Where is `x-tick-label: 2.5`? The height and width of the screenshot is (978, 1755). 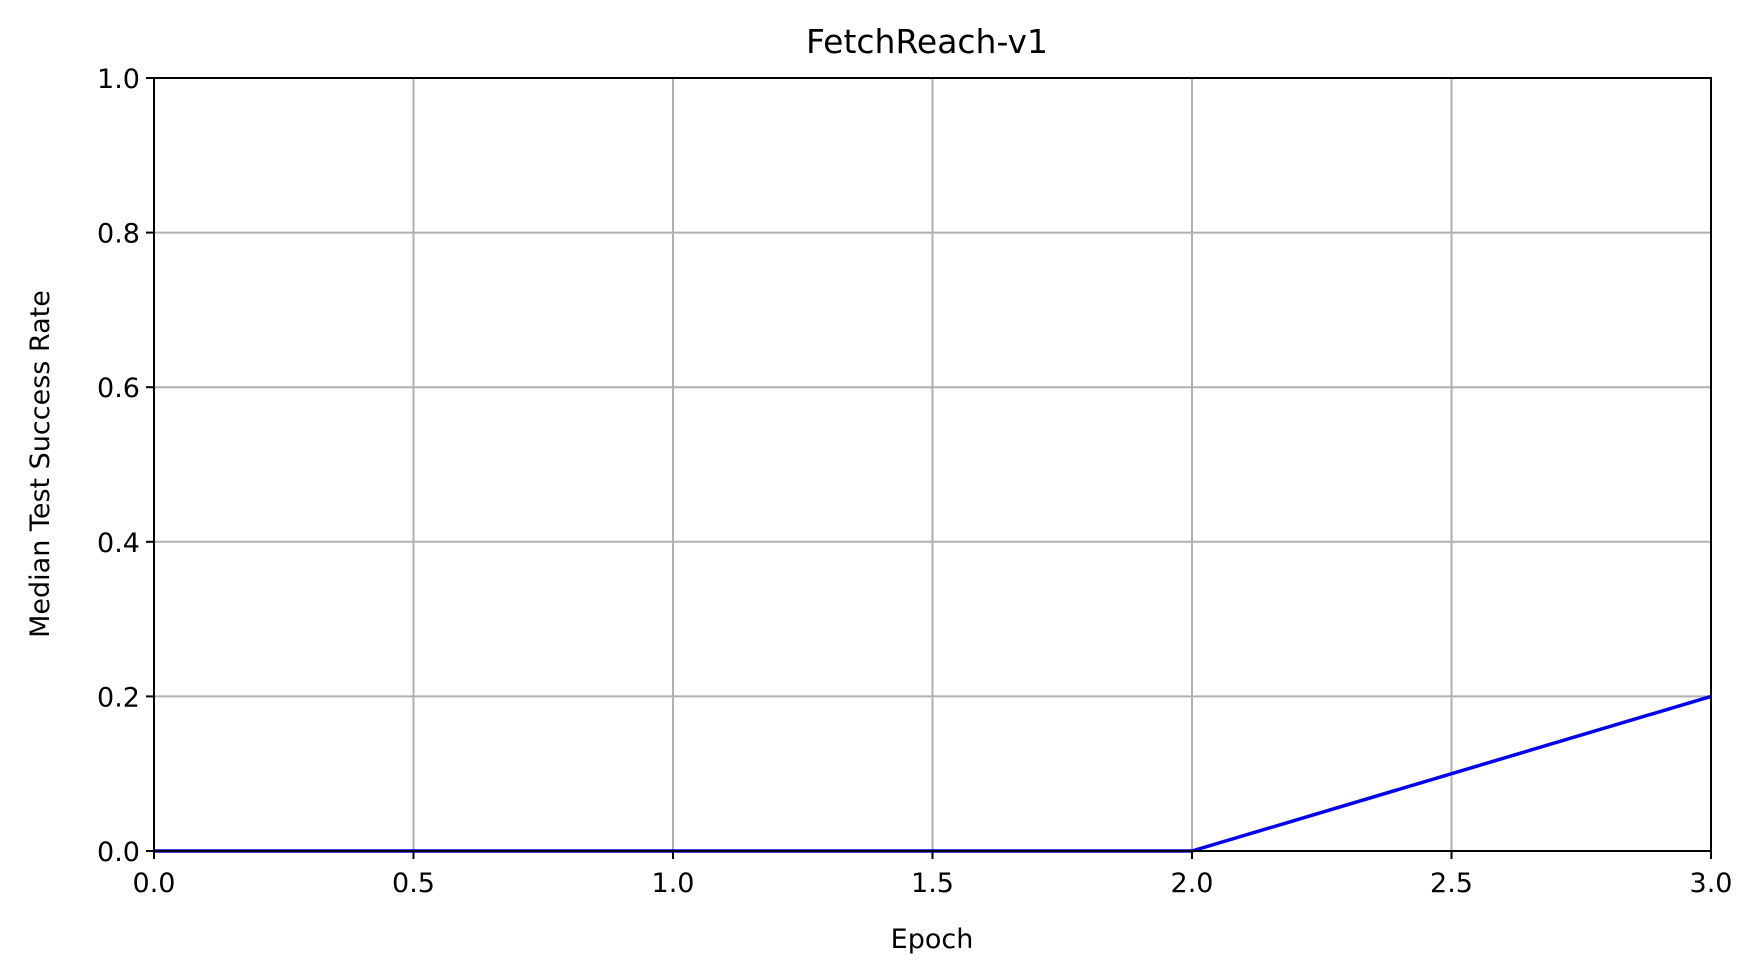 x-tick-label: 2.5 is located at coordinates (1451, 883).